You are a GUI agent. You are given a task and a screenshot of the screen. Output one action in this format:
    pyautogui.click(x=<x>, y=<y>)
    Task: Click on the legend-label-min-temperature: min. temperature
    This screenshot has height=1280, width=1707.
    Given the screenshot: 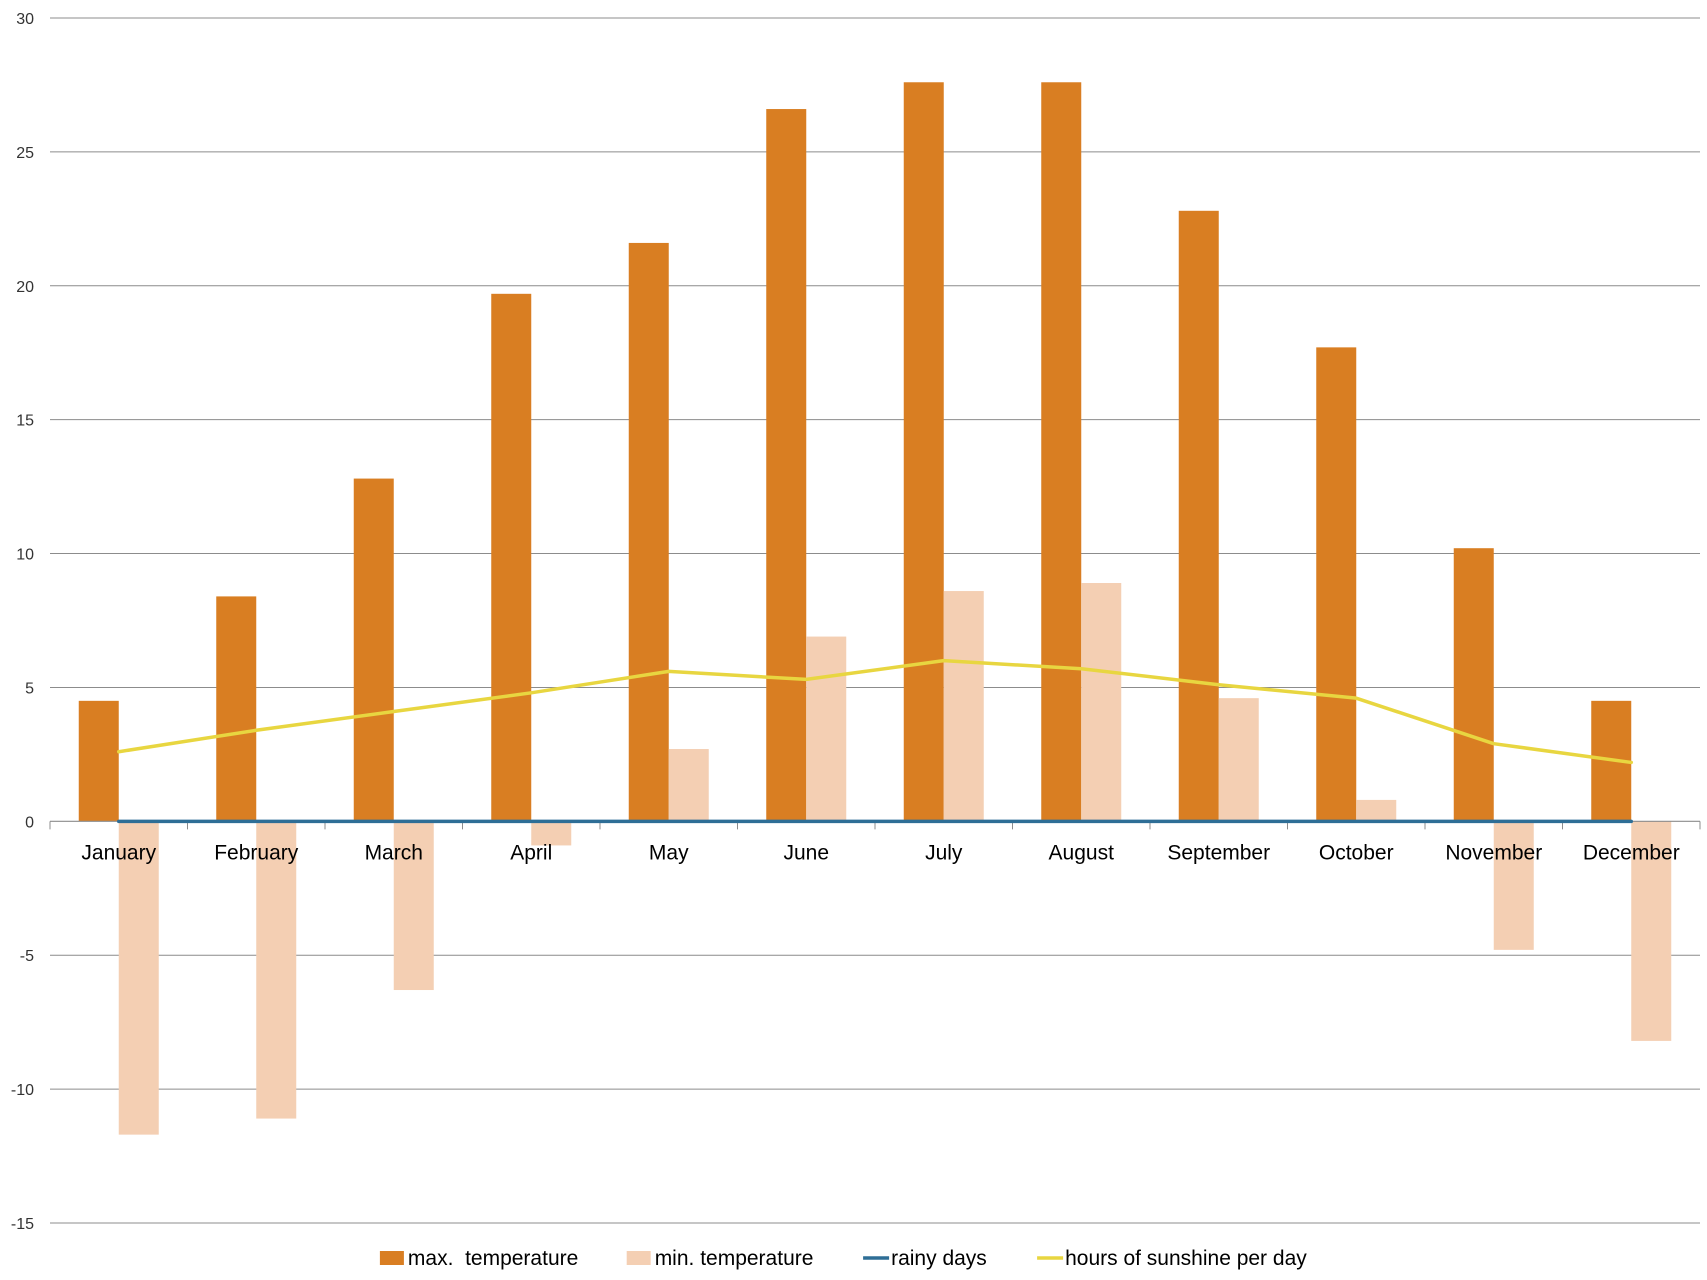 What is the action you would take?
    pyautogui.click(x=734, y=1258)
    